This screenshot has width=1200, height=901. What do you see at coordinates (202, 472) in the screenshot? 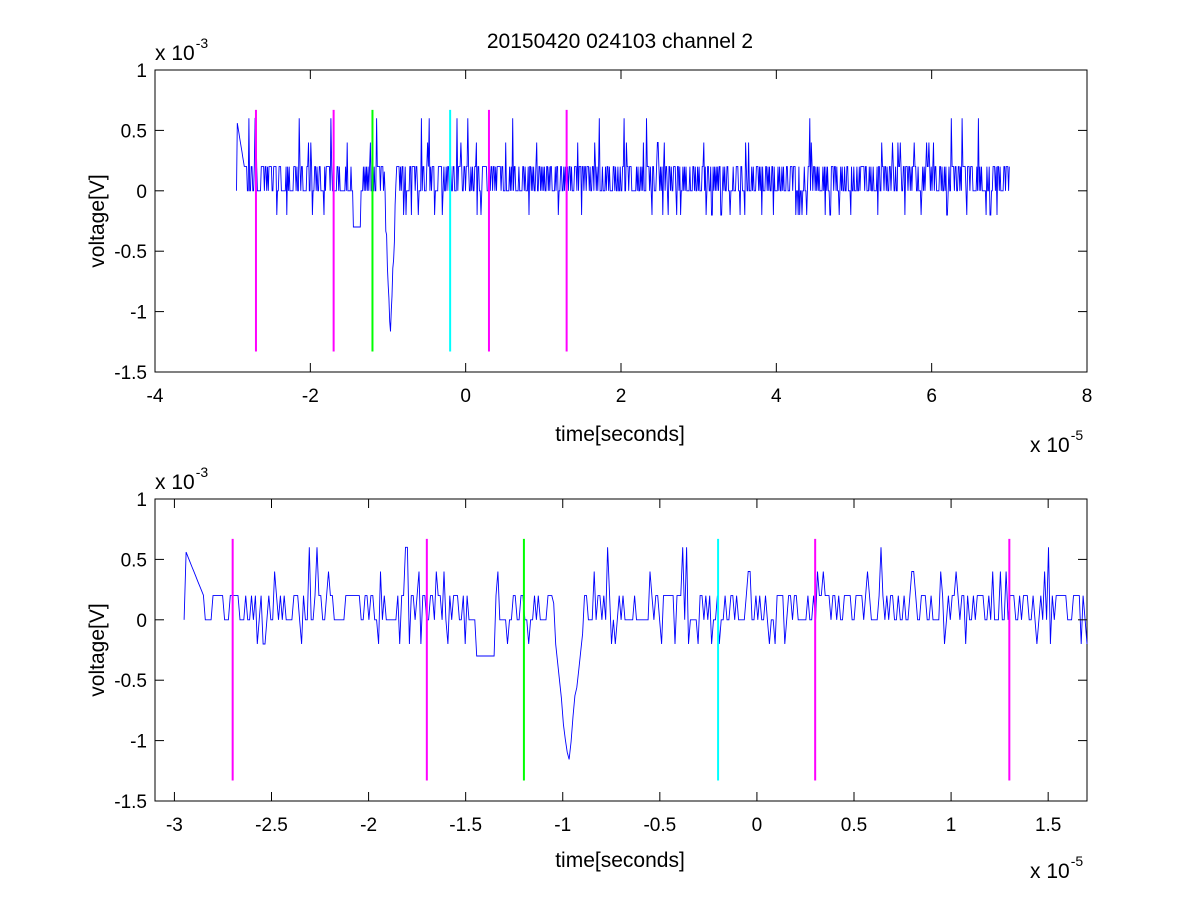
I see `bottom-y-multiplier-exponent: -3` at bounding box center [202, 472].